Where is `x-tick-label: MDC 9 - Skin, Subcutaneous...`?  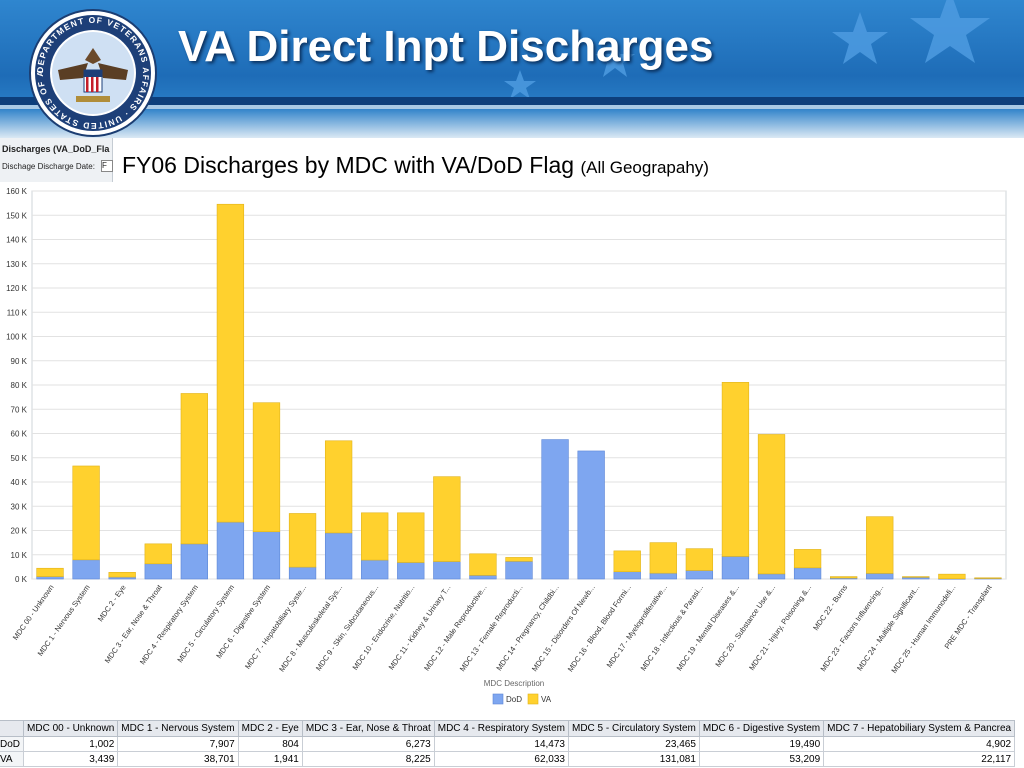 x-tick-label: MDC 9 - Skin, Subcutaneous... is located at coordinates (347, 628).